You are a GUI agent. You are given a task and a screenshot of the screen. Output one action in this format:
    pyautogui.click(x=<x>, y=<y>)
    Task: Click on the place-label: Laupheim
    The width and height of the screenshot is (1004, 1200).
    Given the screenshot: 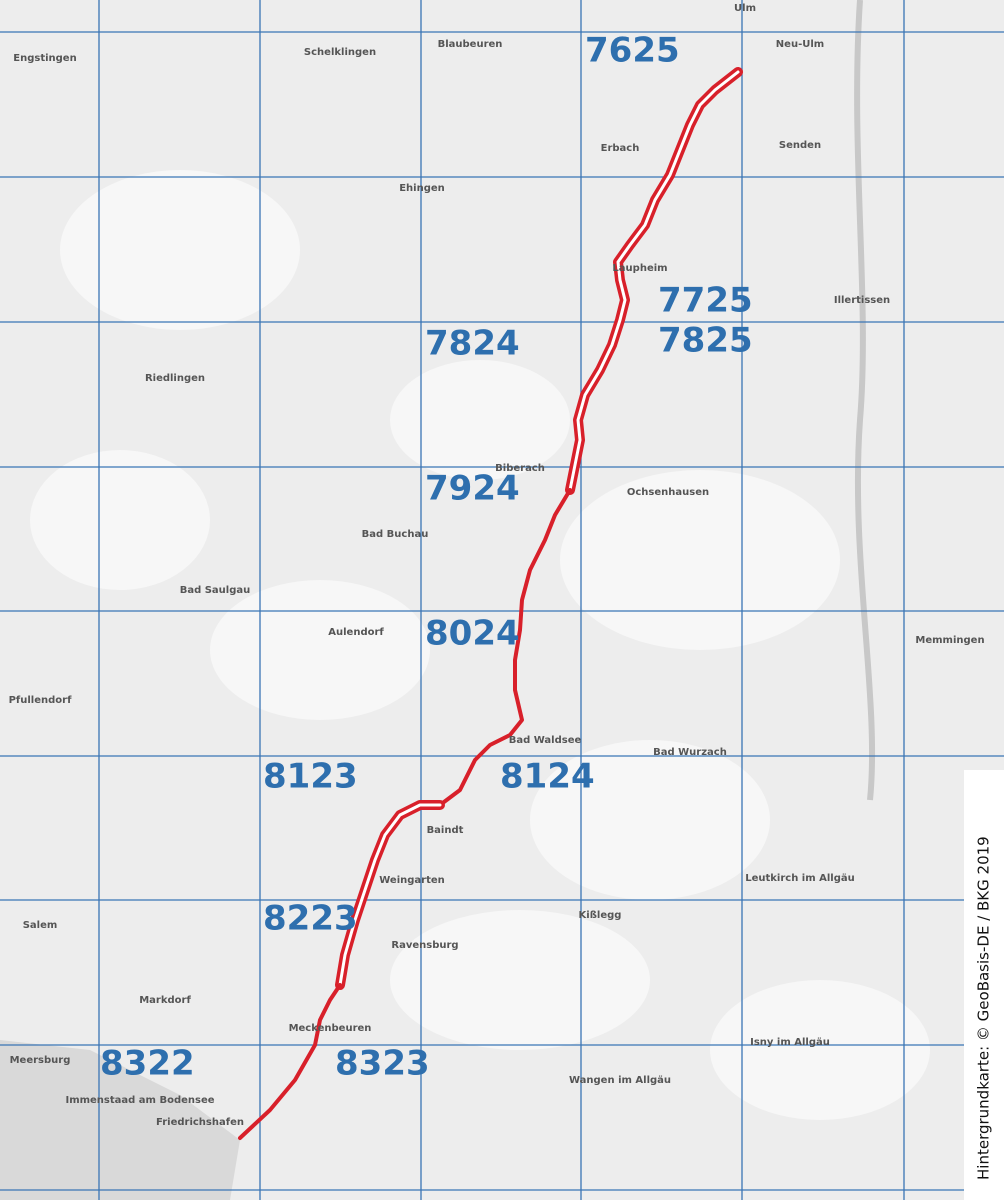 What is the action you would take?
    pyautogui.click(x=639, y=268)
    